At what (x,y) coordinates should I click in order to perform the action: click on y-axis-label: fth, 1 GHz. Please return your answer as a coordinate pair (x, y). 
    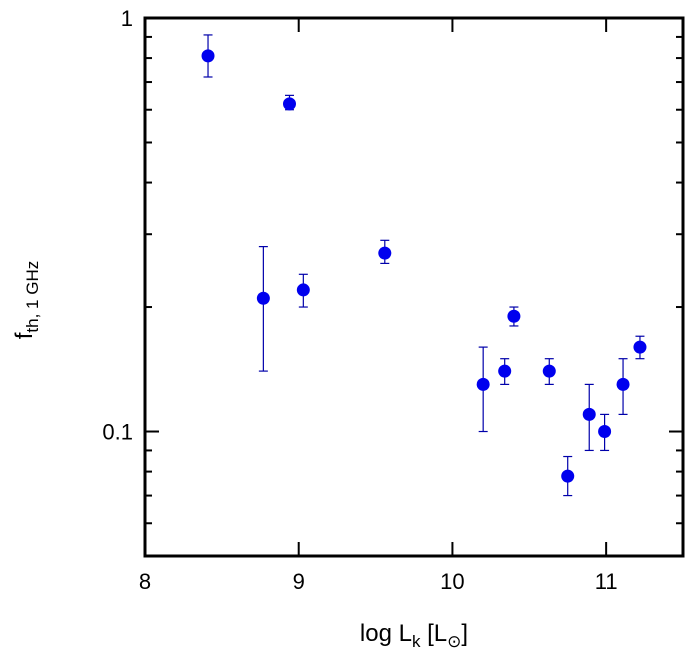
    Looking at the image, I should click on (26, 300).